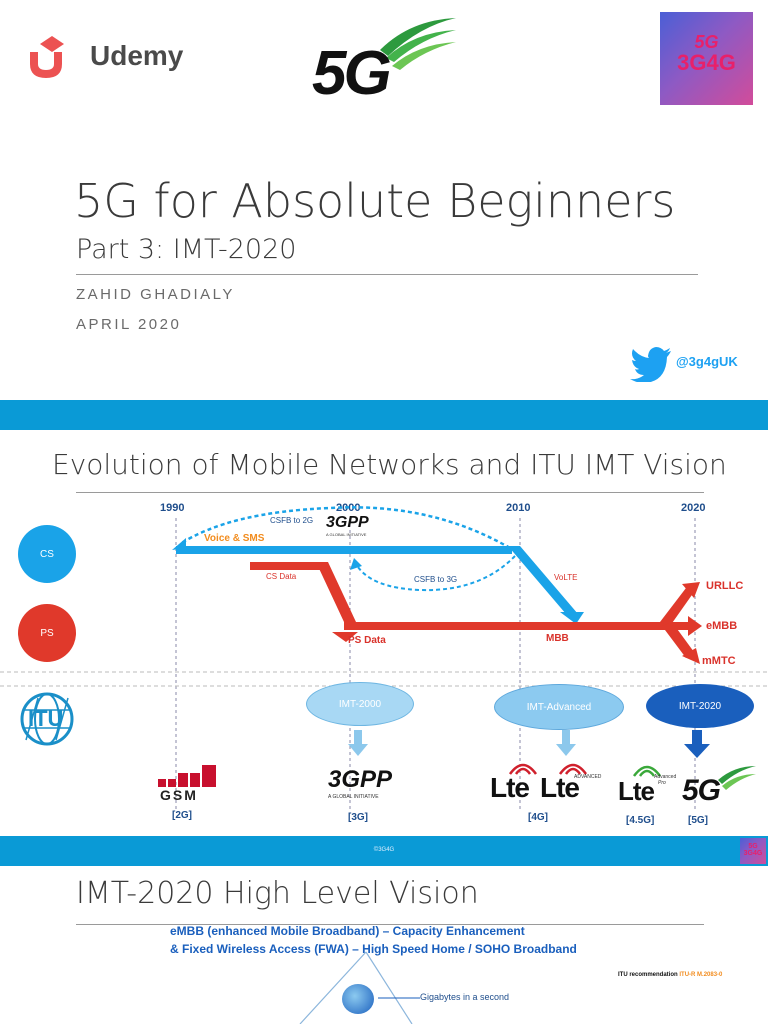  What do you see at coordinates (344, 550) in the screenshot?
I see `cs-line` at bounding box center [344, 550].